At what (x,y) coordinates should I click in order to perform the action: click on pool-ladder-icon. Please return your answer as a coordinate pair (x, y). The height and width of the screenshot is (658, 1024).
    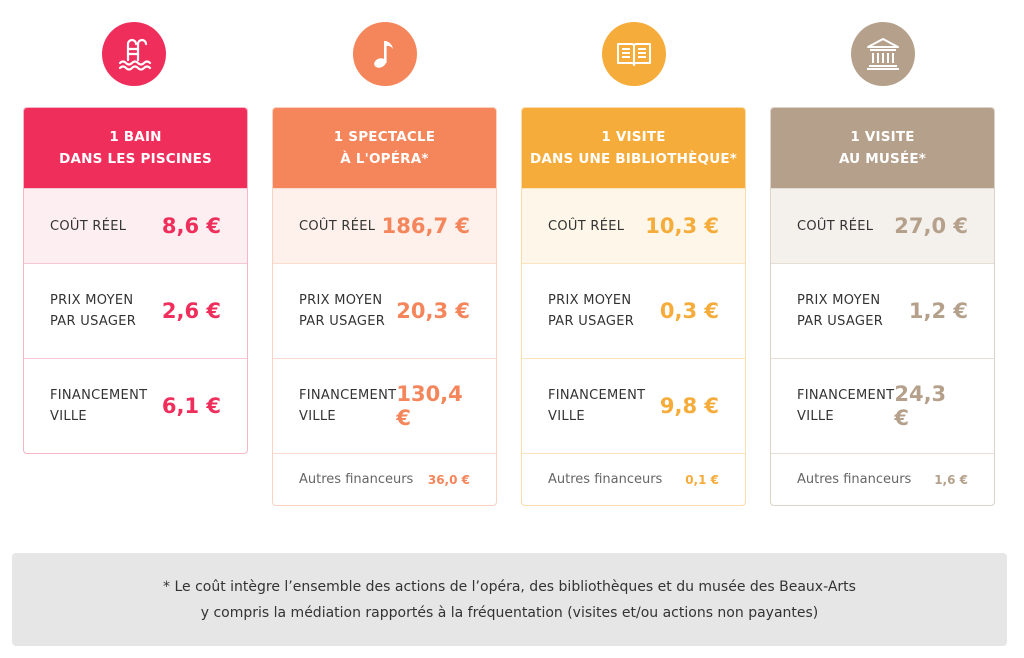
    Looking at the image, I should click on (135, 54).